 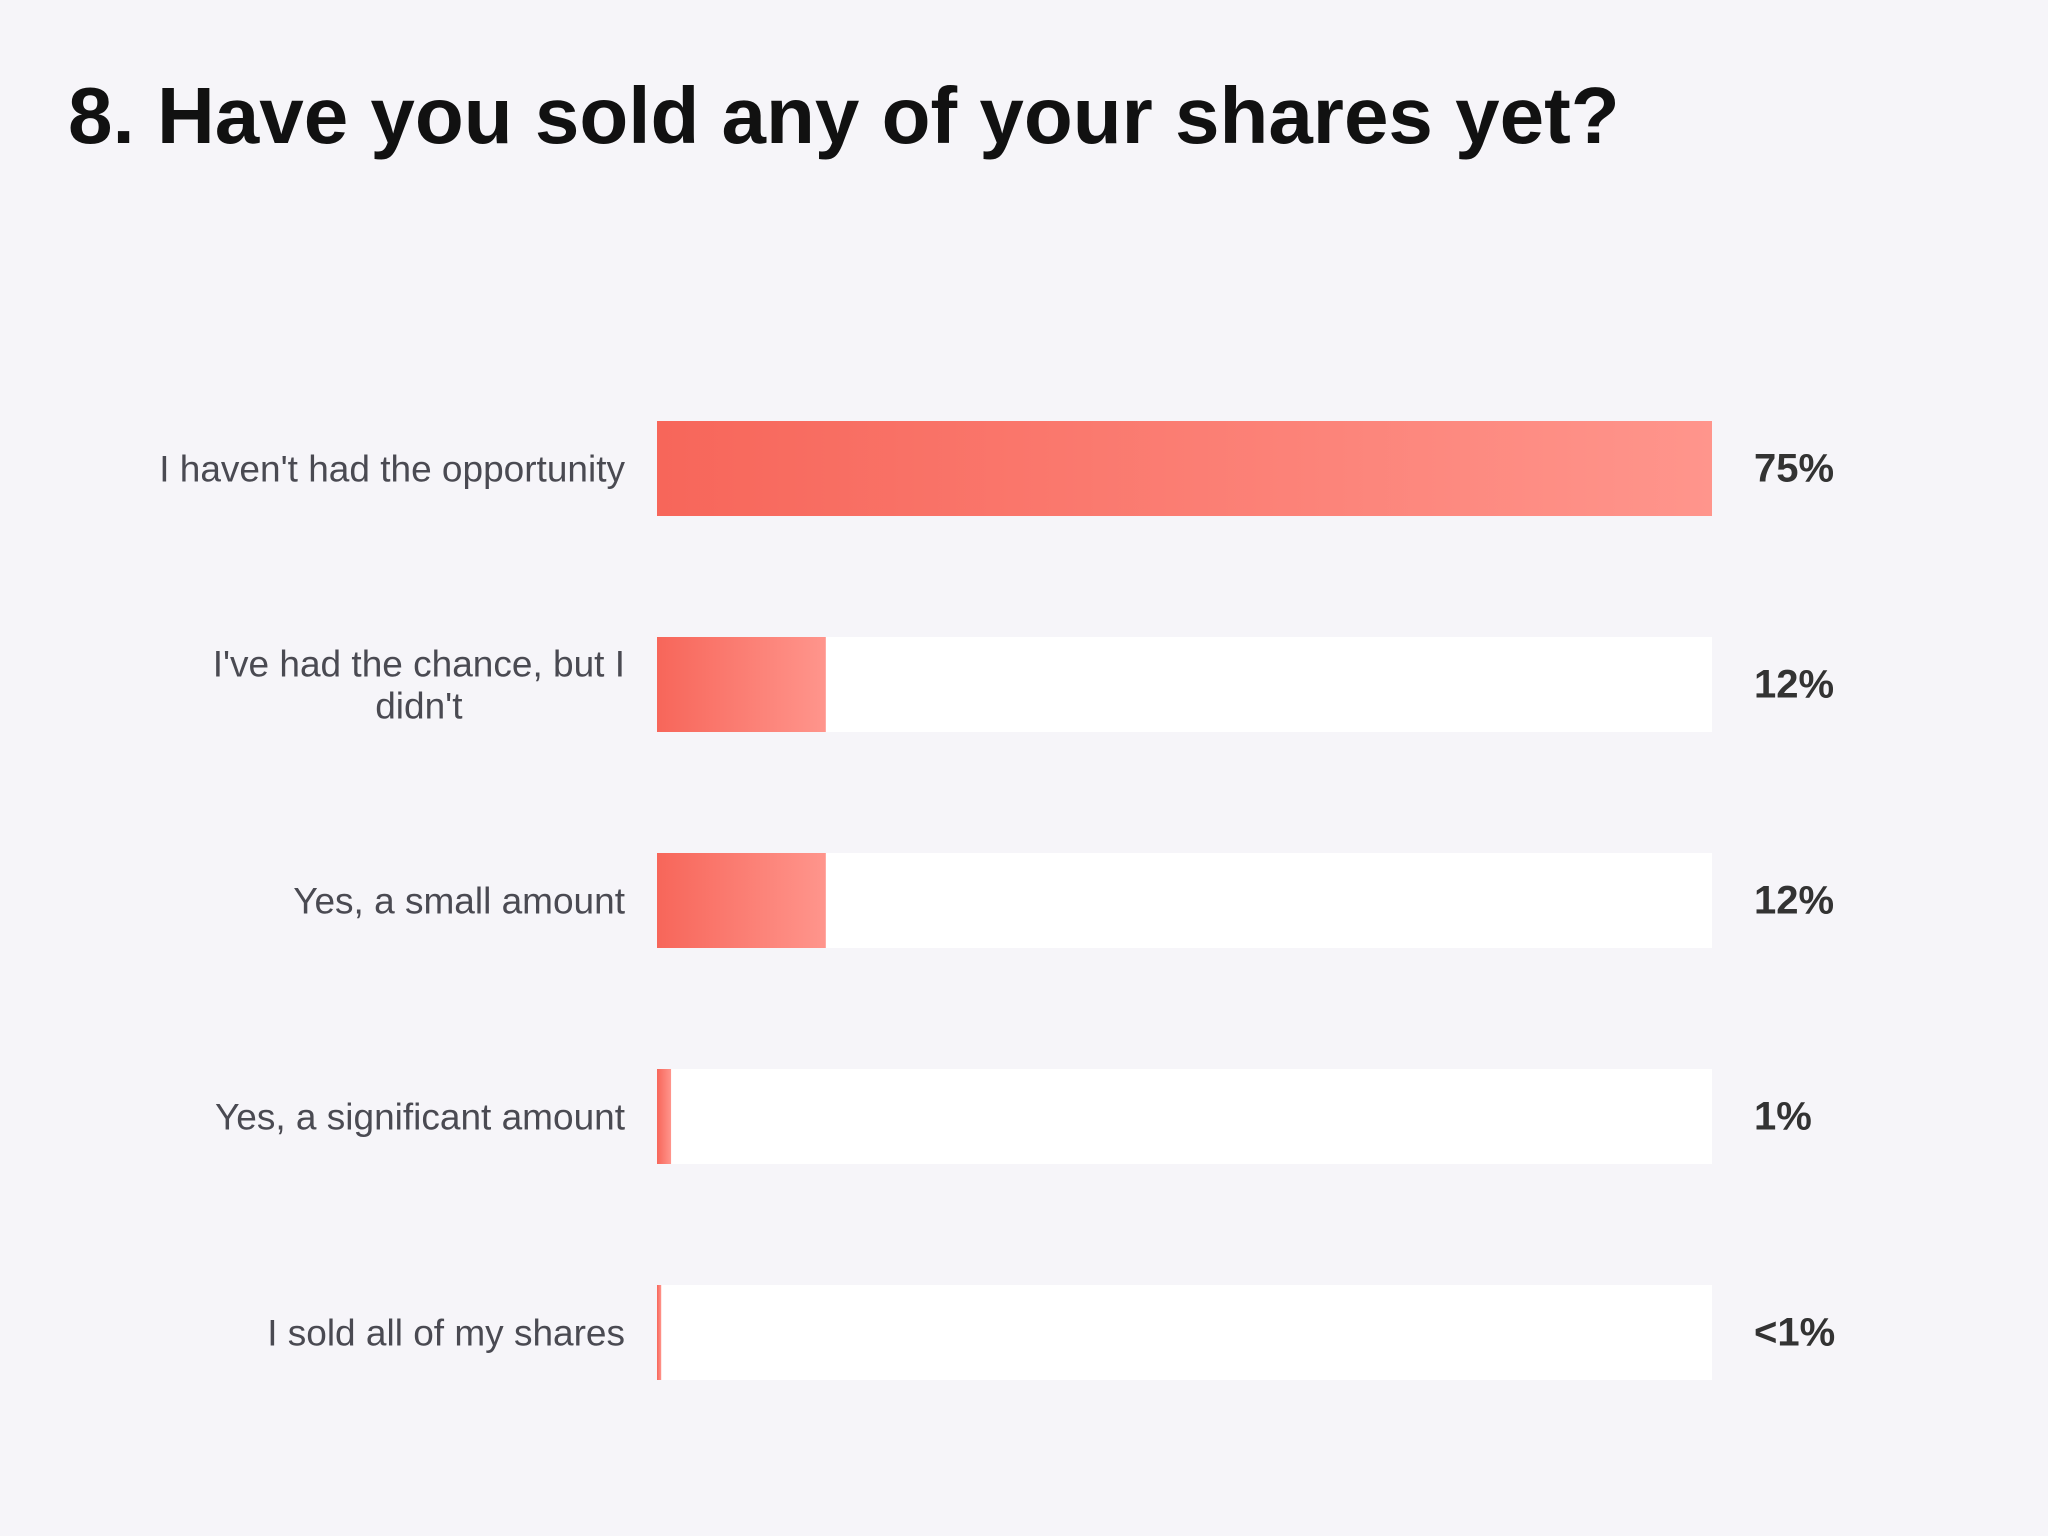 What do you see at coordinates (392, 468) in the screenshot?
I see `category-label: I haven't had the opportunity` at bounding box center [392, 468].